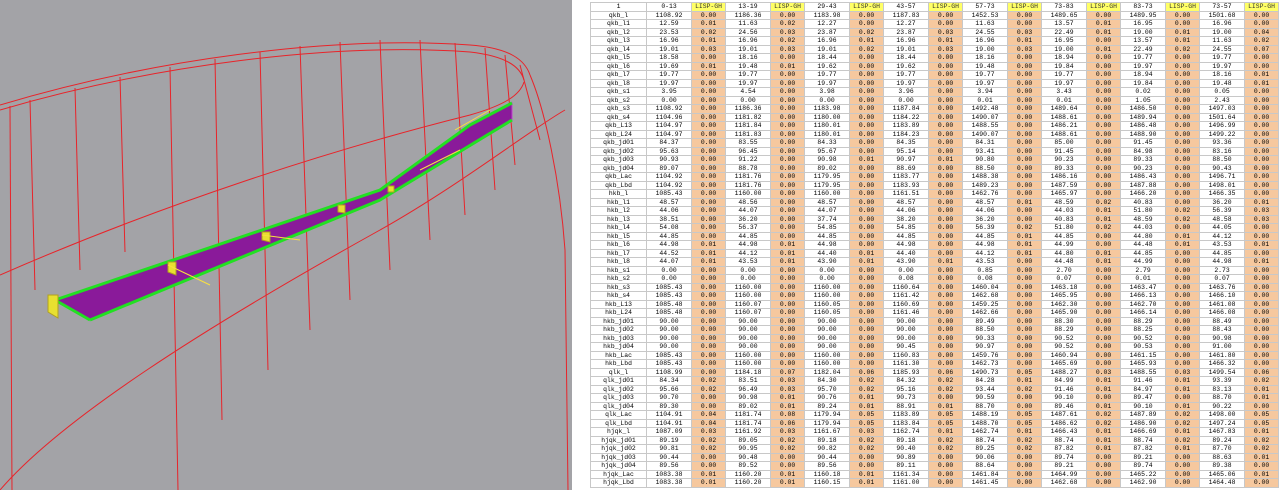  Describe the element at coordinates (827, 253) in the screenshot. I see `table-cell: 44.40` at that location.